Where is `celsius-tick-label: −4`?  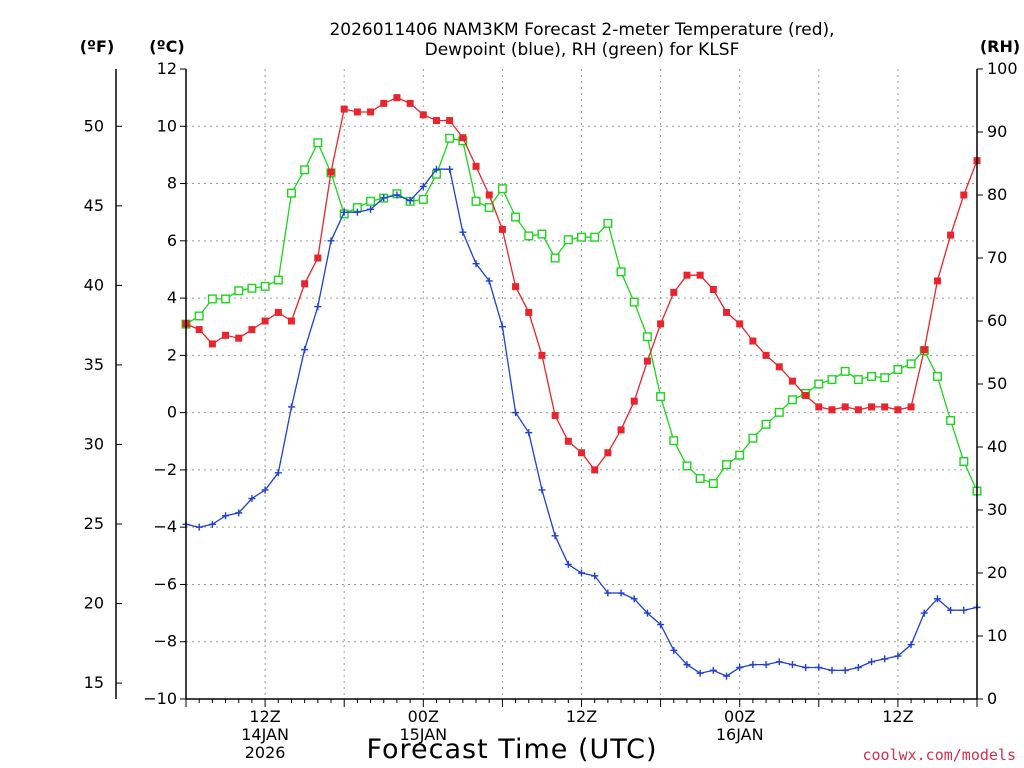 celsius-tick-label: −4 is located at coordinates (165, 526).